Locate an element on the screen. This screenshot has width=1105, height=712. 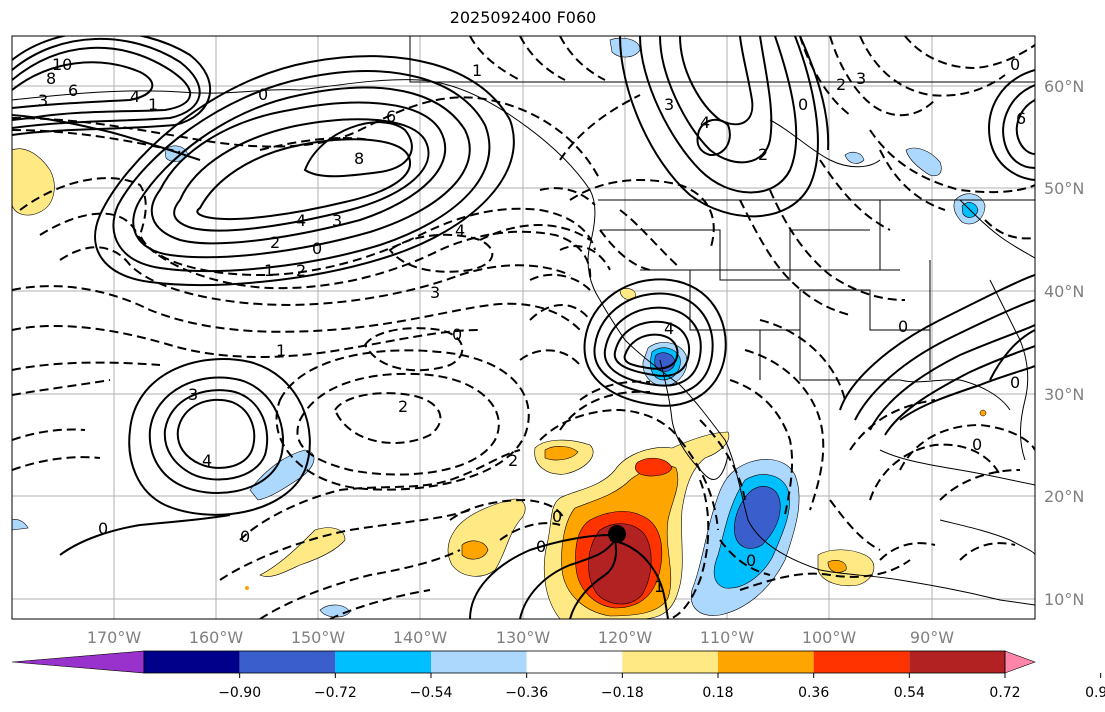
storm-center-marker is located at coordinates (617, 534).